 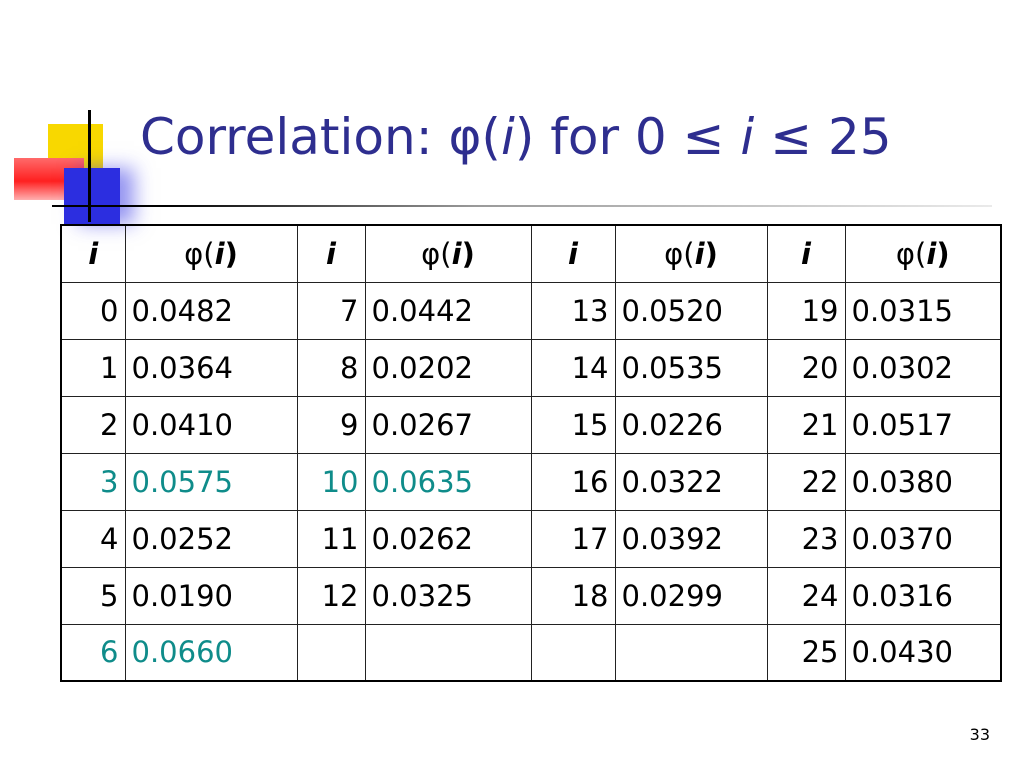 I want to click on cell-index: 1, so click(x=93, y=367).